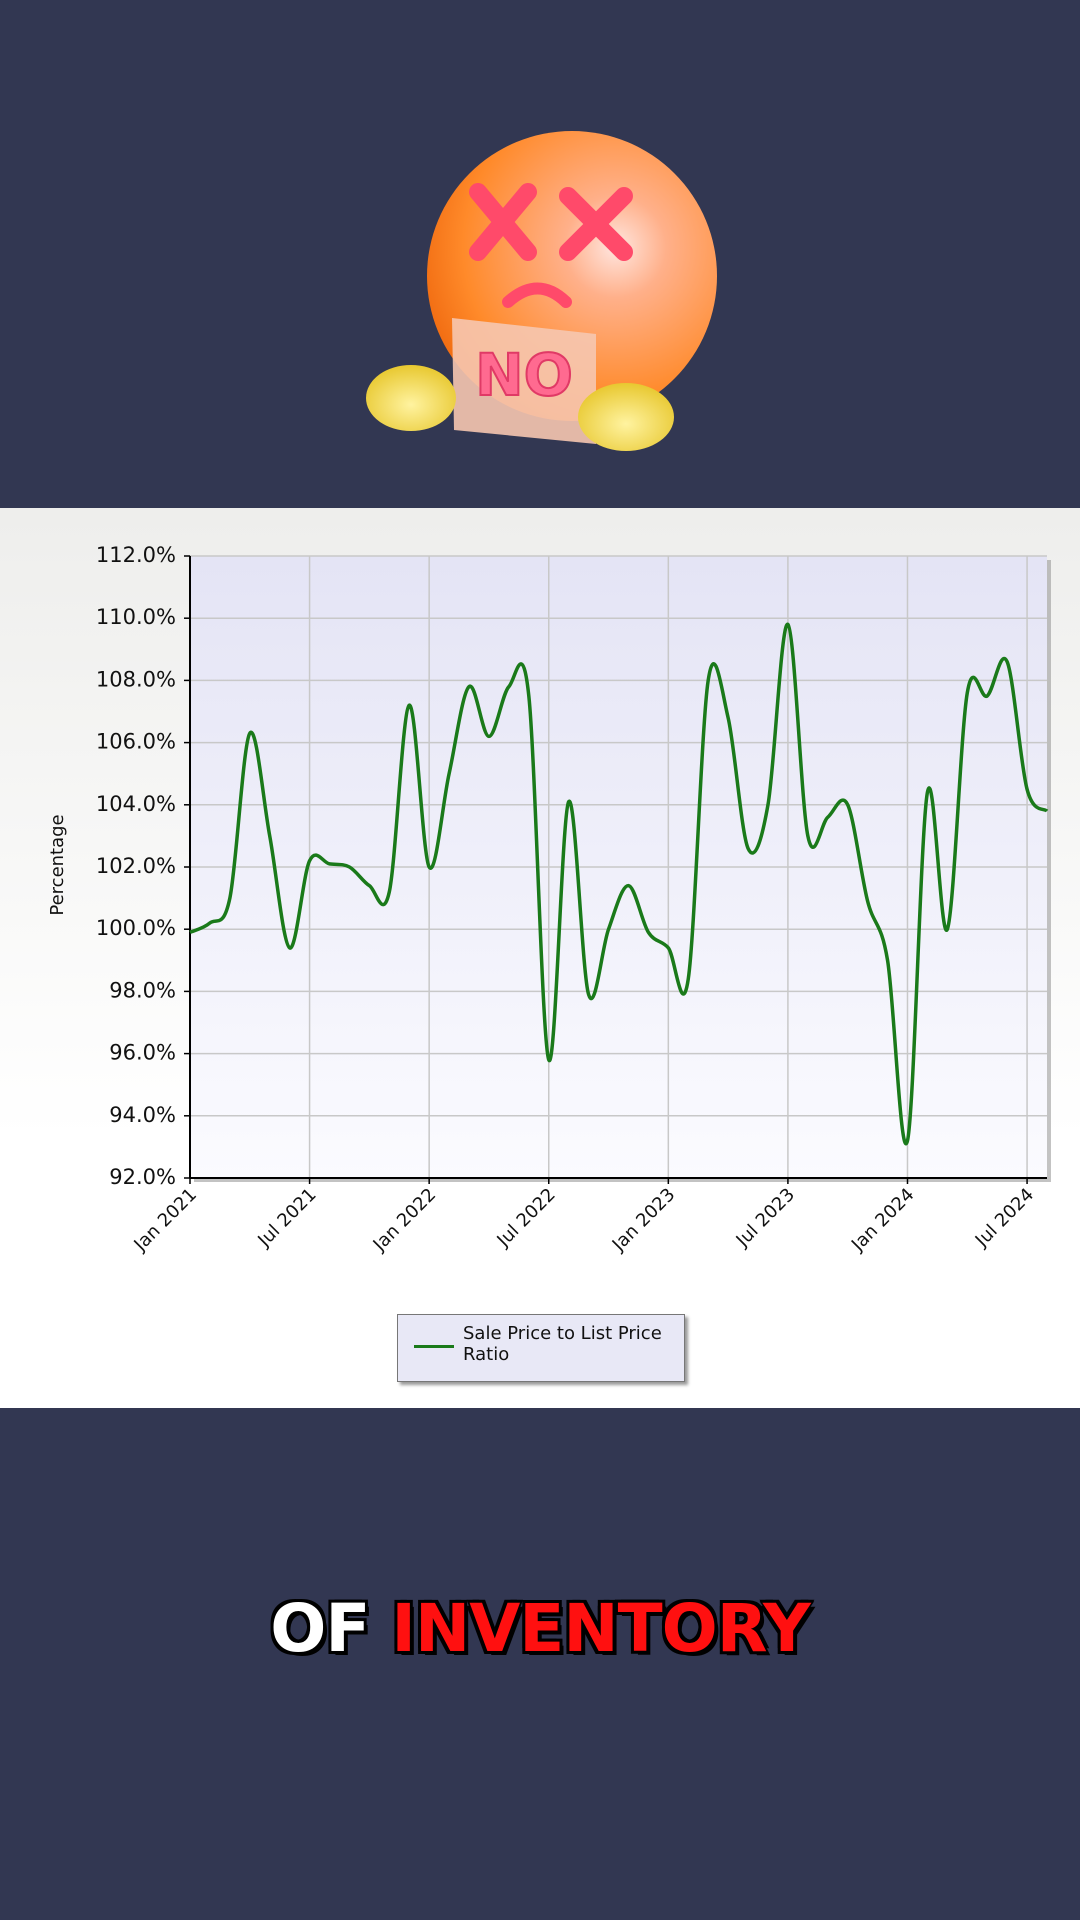  Describe the element at coordinates (883, 1220) in the screenshot. I see `x-tick-label: Jan 2024` at that location.